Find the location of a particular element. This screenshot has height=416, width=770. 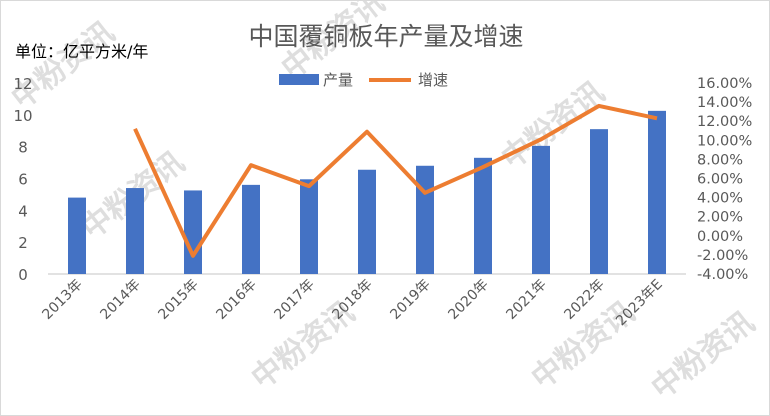

left-axis-tick: 6 is located at coordinates (23, 180).